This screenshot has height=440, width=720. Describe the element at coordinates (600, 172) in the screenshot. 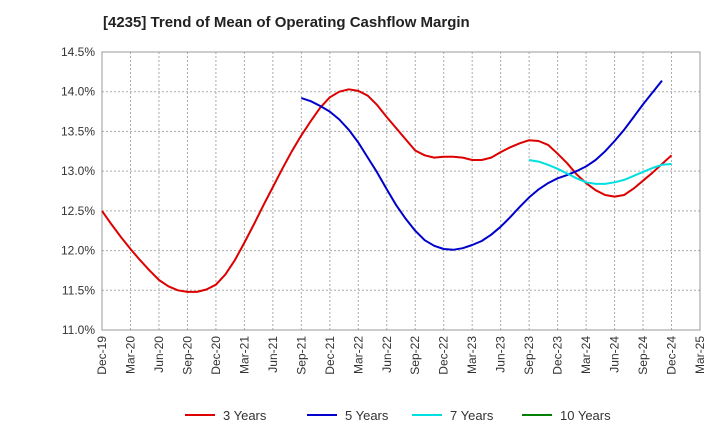

I see `series-line-7-years` at that location.